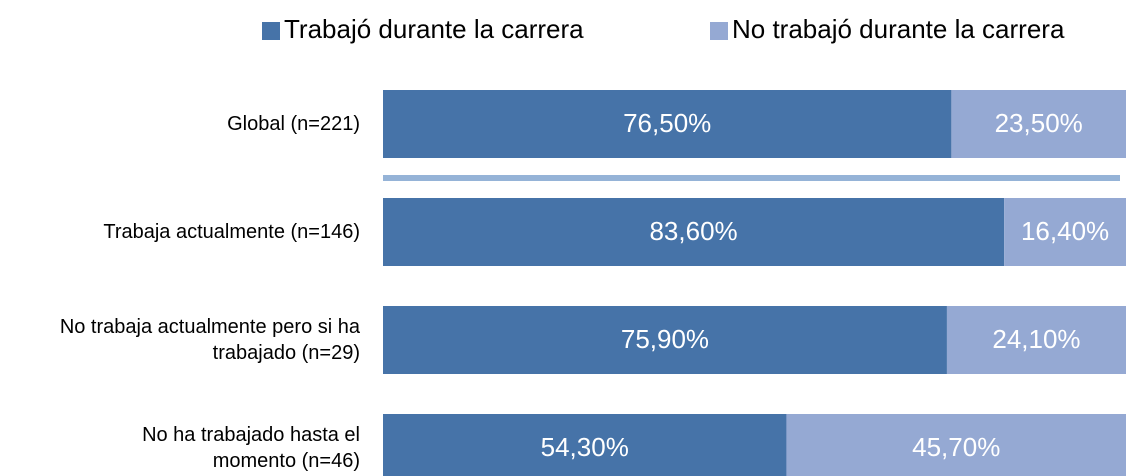 The image size is (1126, 476). I want to click on legend-label: No trabajó durante la carrera, so click(898, 29).